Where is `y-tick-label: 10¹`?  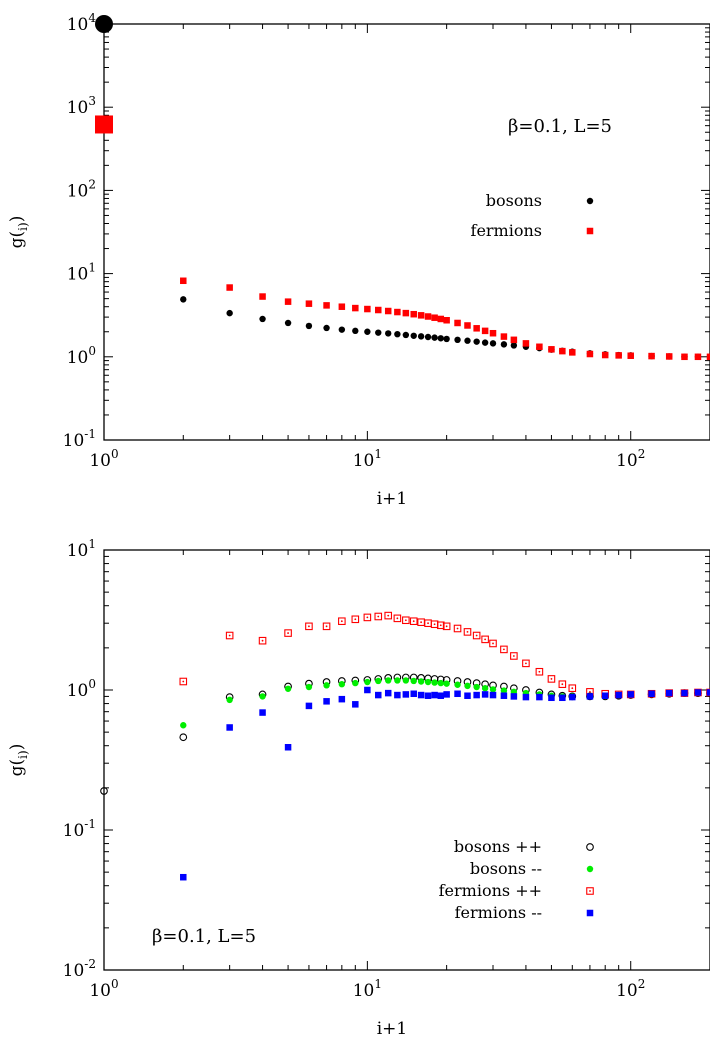 y-tick-label: 10¹ is located at coordinates (81, 549).